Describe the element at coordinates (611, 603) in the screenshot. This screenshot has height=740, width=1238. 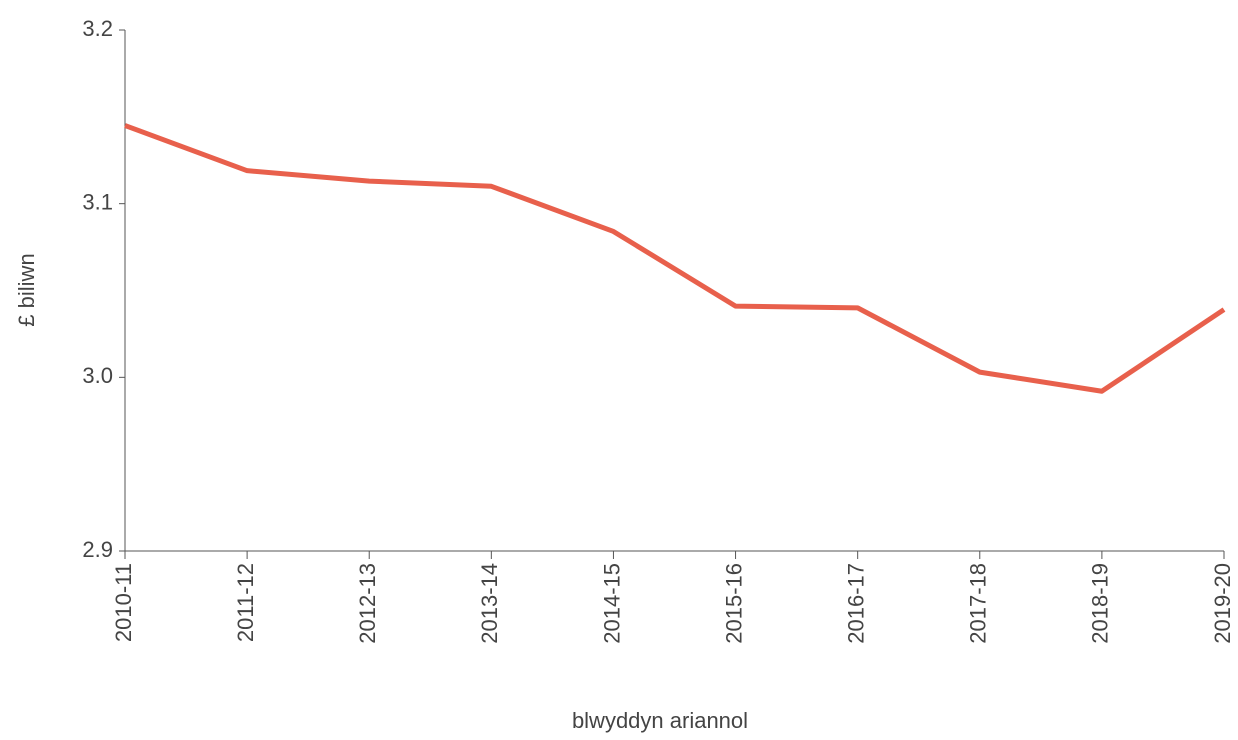
I see `x-tick-label: 2014-15` at that location.